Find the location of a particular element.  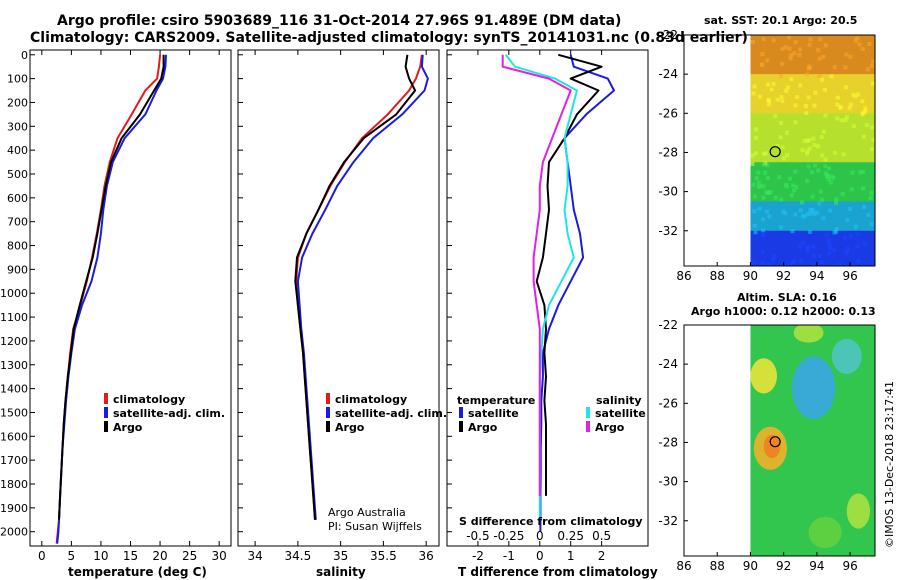

legend-swatch-climatology is located at coordinates (328, 398).